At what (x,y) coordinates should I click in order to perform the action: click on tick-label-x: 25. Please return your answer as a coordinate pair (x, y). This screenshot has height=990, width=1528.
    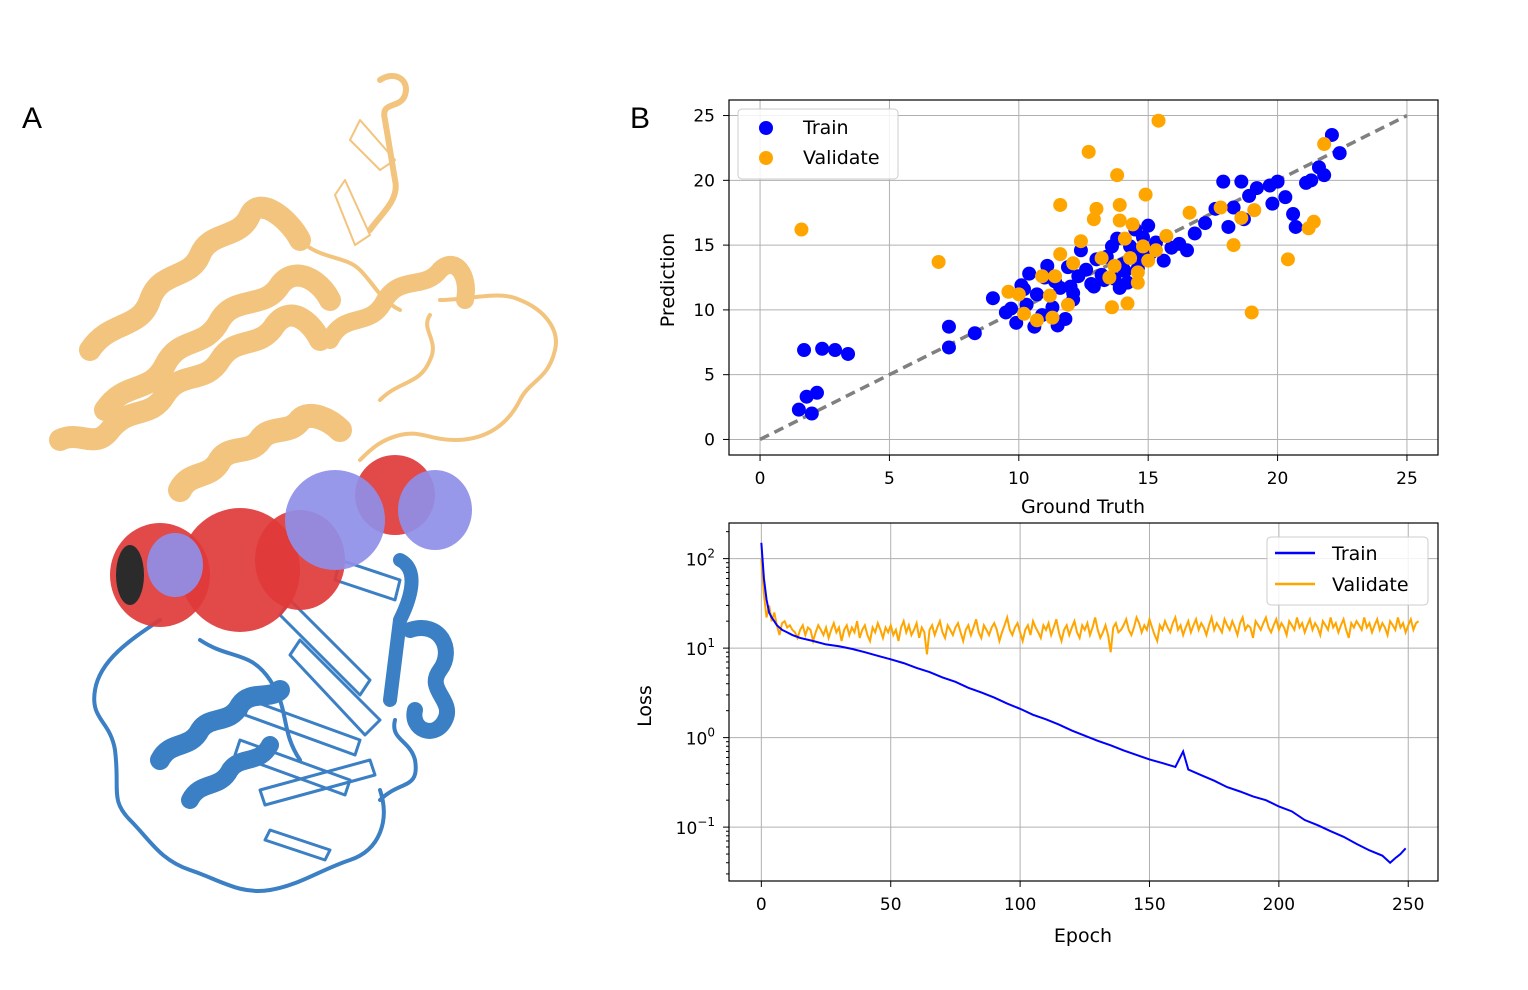
    Looking at the image, I should click on (1407, 479).